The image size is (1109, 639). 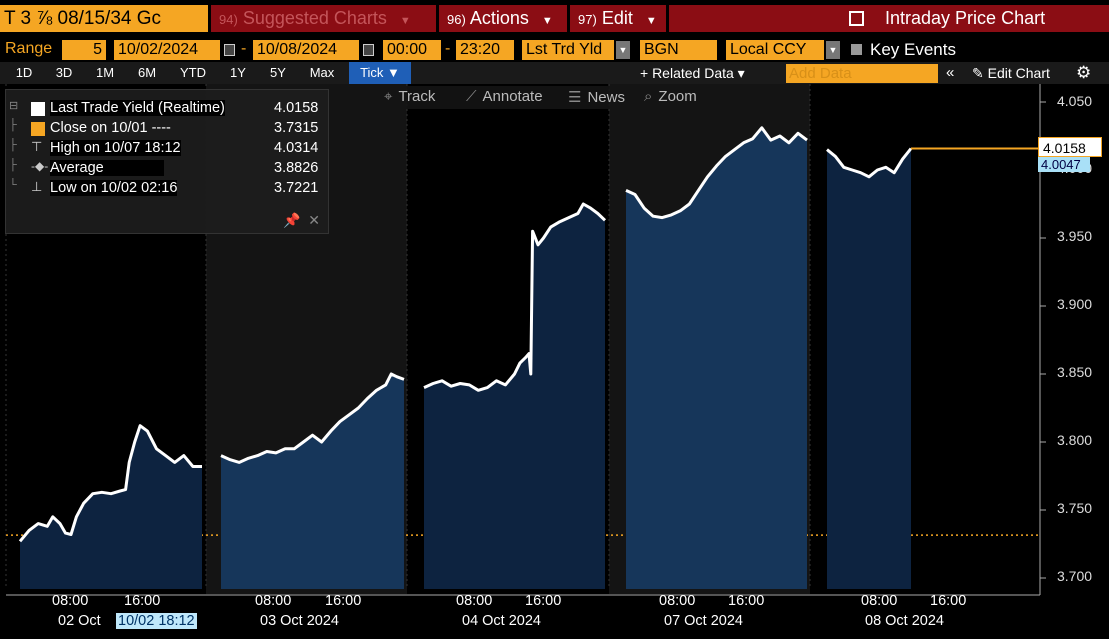 What do you see at coordinates (314, 220) in the screenshot?
I see `close-icon: ✕` at bounding box center [314, 220].